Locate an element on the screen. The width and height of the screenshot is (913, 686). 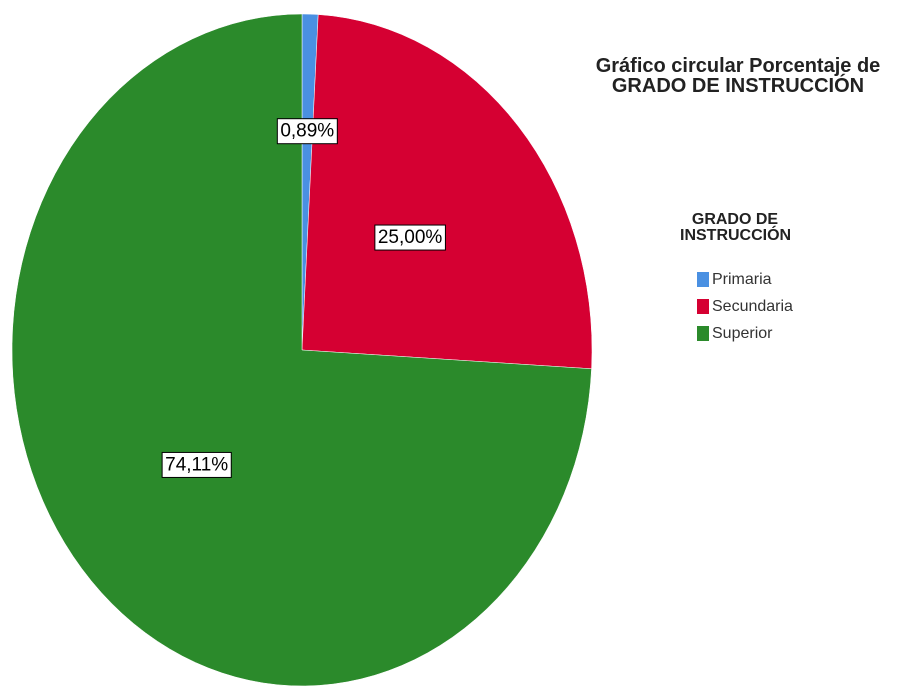
data-label: 0,89% is located at coordinates (307, 131).